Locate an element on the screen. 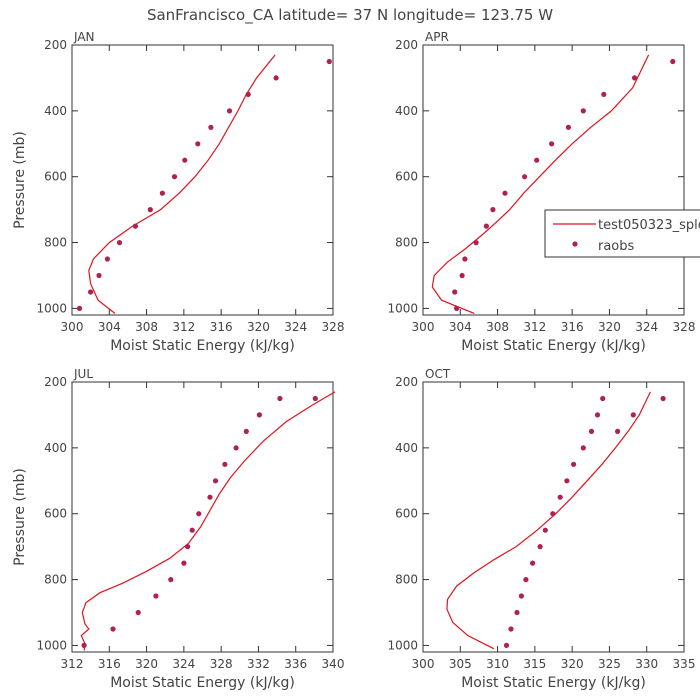 This screenshot has width=700, height=700. x-tick-label: 310 is located at coordinates (497, 664).